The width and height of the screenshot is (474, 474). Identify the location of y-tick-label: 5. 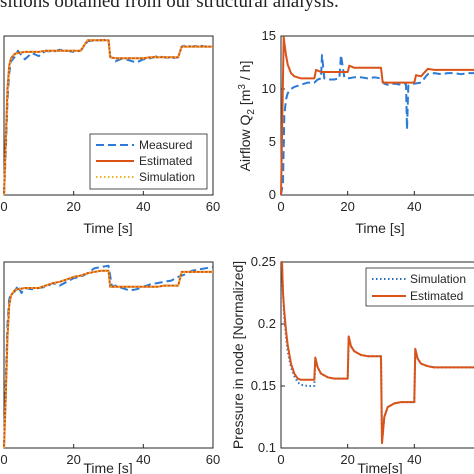
(272, 141).